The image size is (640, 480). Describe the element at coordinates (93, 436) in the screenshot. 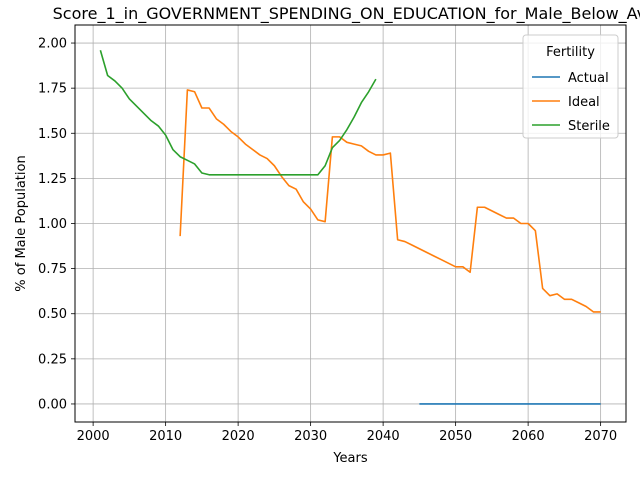

I see `x-tick-label: 2000` at that location.